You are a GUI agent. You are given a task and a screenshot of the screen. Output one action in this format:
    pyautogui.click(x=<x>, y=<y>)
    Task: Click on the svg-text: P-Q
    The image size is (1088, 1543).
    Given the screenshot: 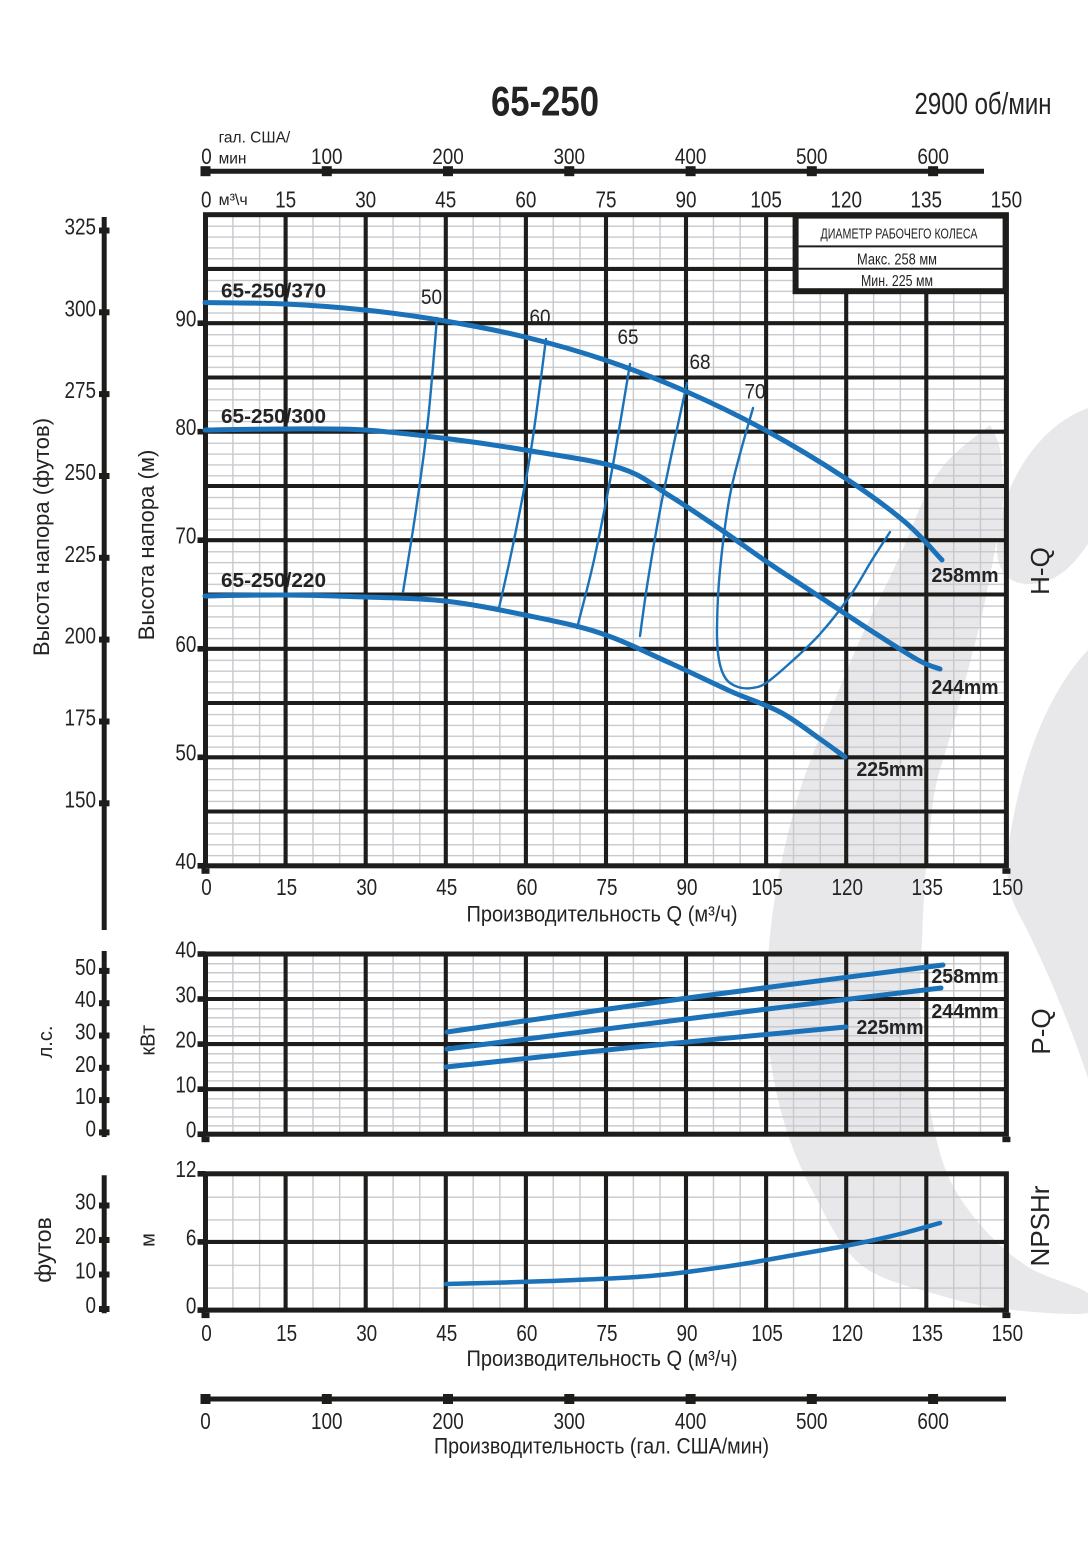 What is the action you would take?
    pyautogui.click(x=1041, y=1031)
    